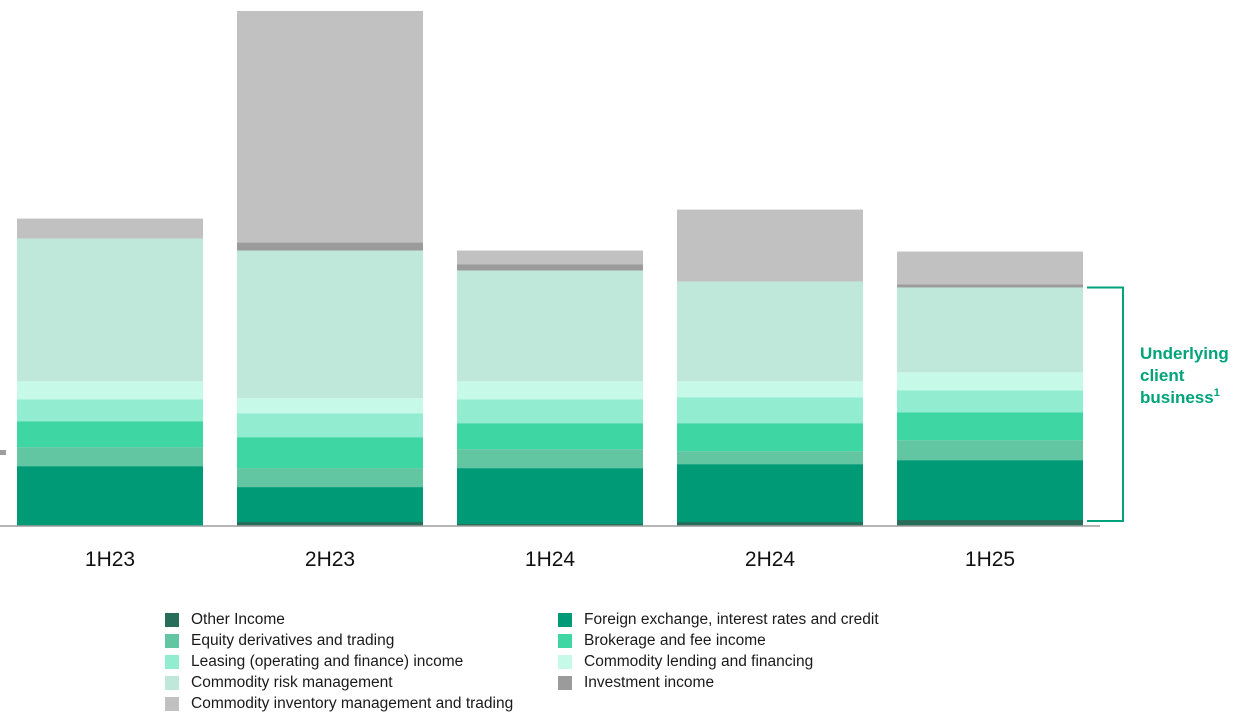  I want to click on legend-item: Investment income, so click(738, 683).